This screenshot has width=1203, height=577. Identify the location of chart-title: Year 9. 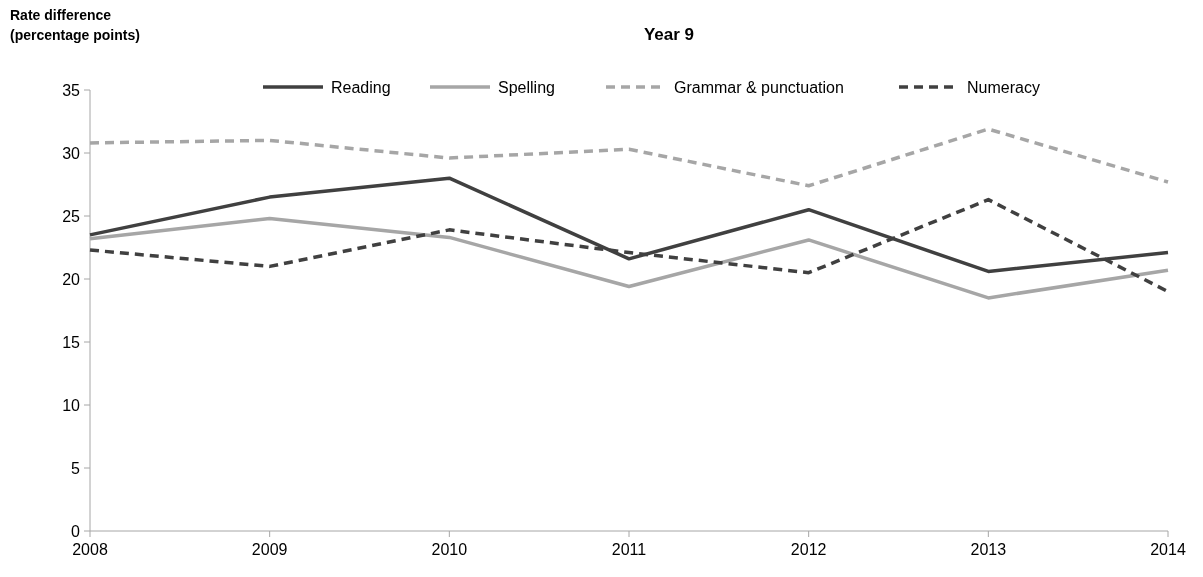
(669, 34).